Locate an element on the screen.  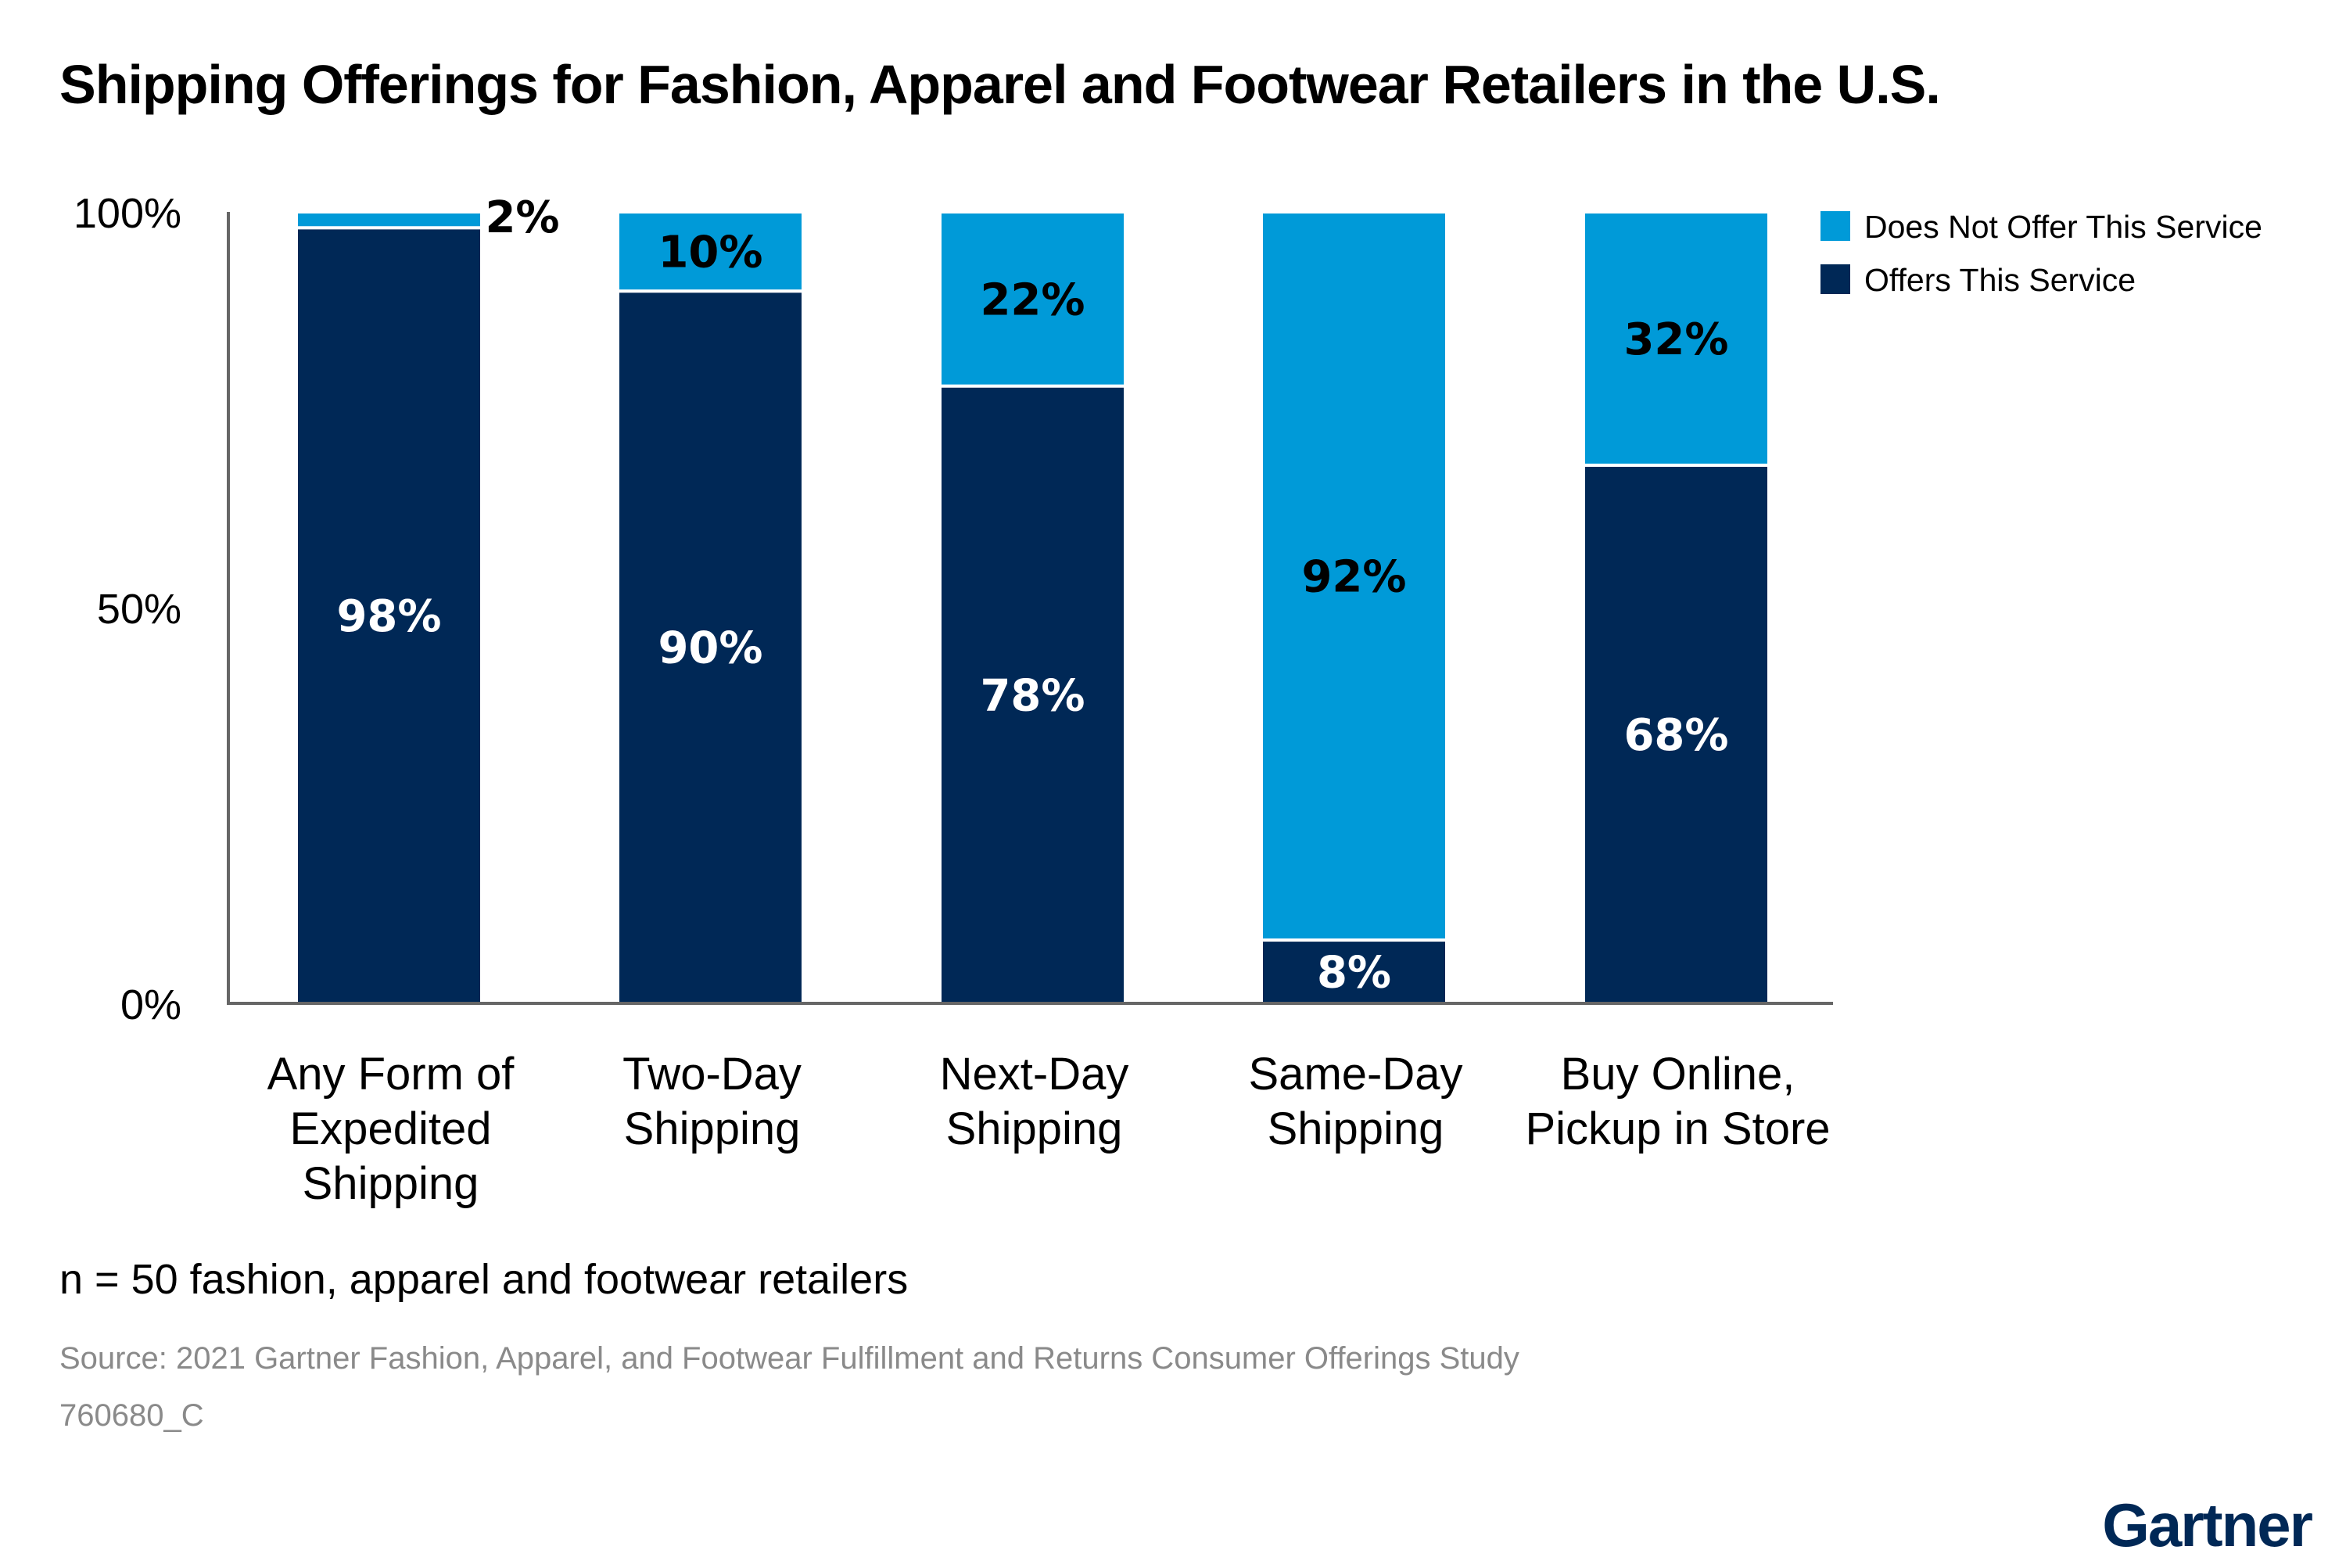
data-label: 78% is located at coordinates (1032, 695).